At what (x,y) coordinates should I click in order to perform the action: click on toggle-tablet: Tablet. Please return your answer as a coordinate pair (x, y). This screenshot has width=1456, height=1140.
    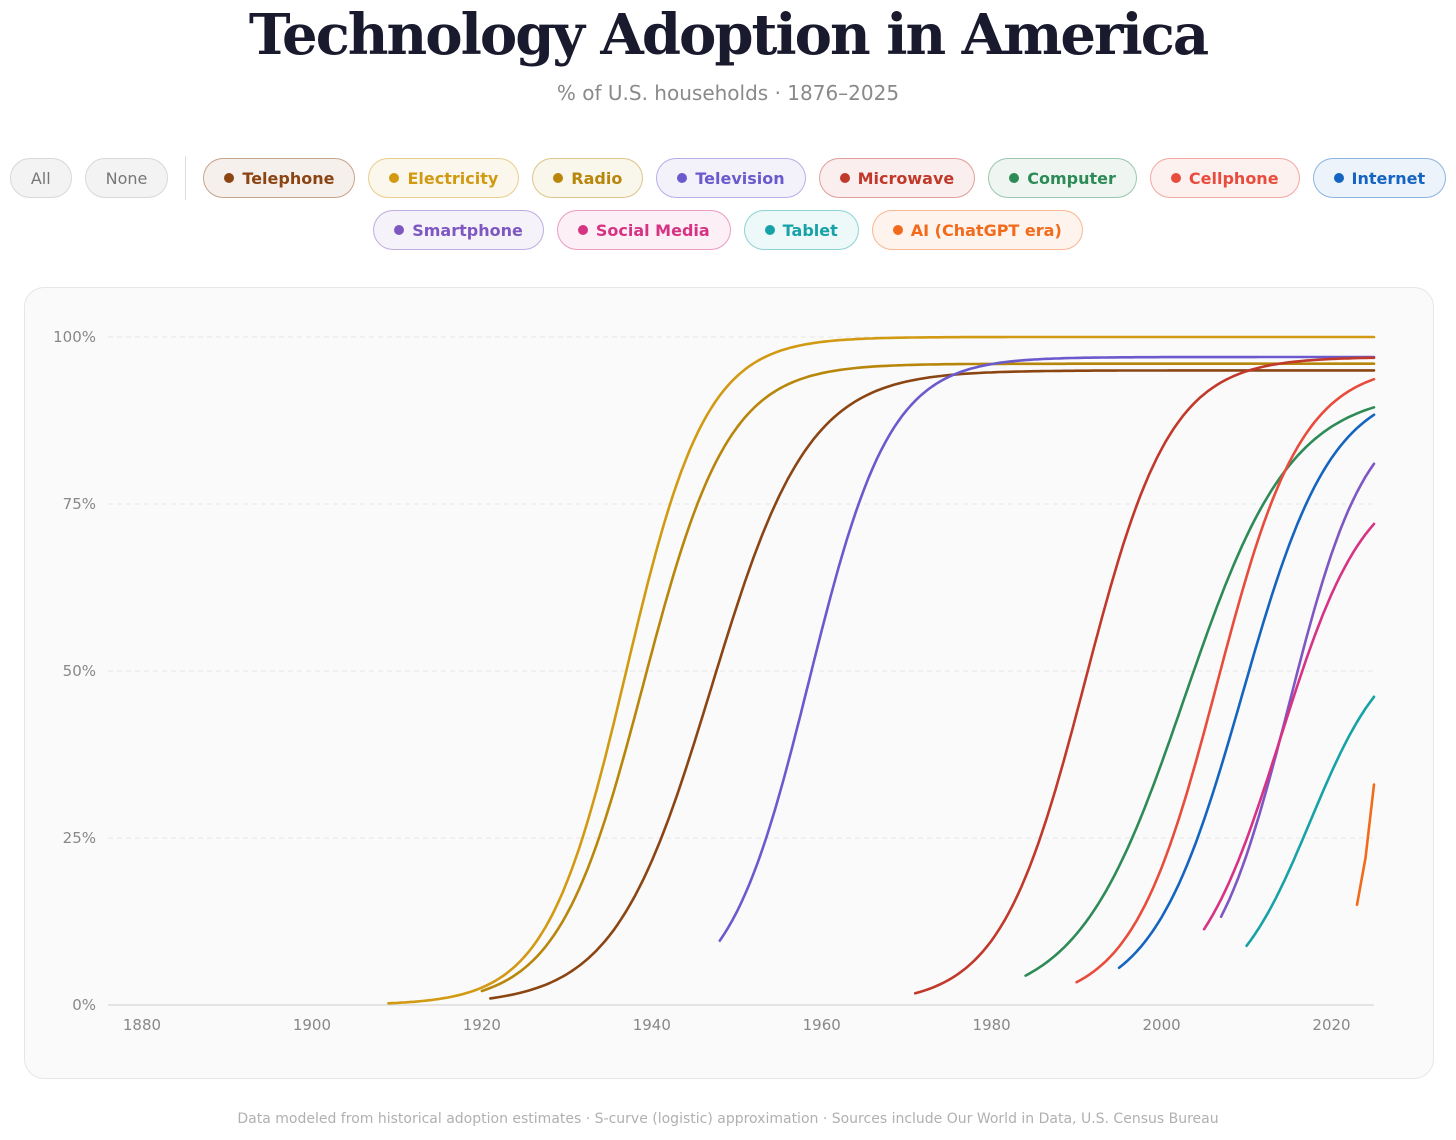
    Looking at the image, I should click on (801, 230).